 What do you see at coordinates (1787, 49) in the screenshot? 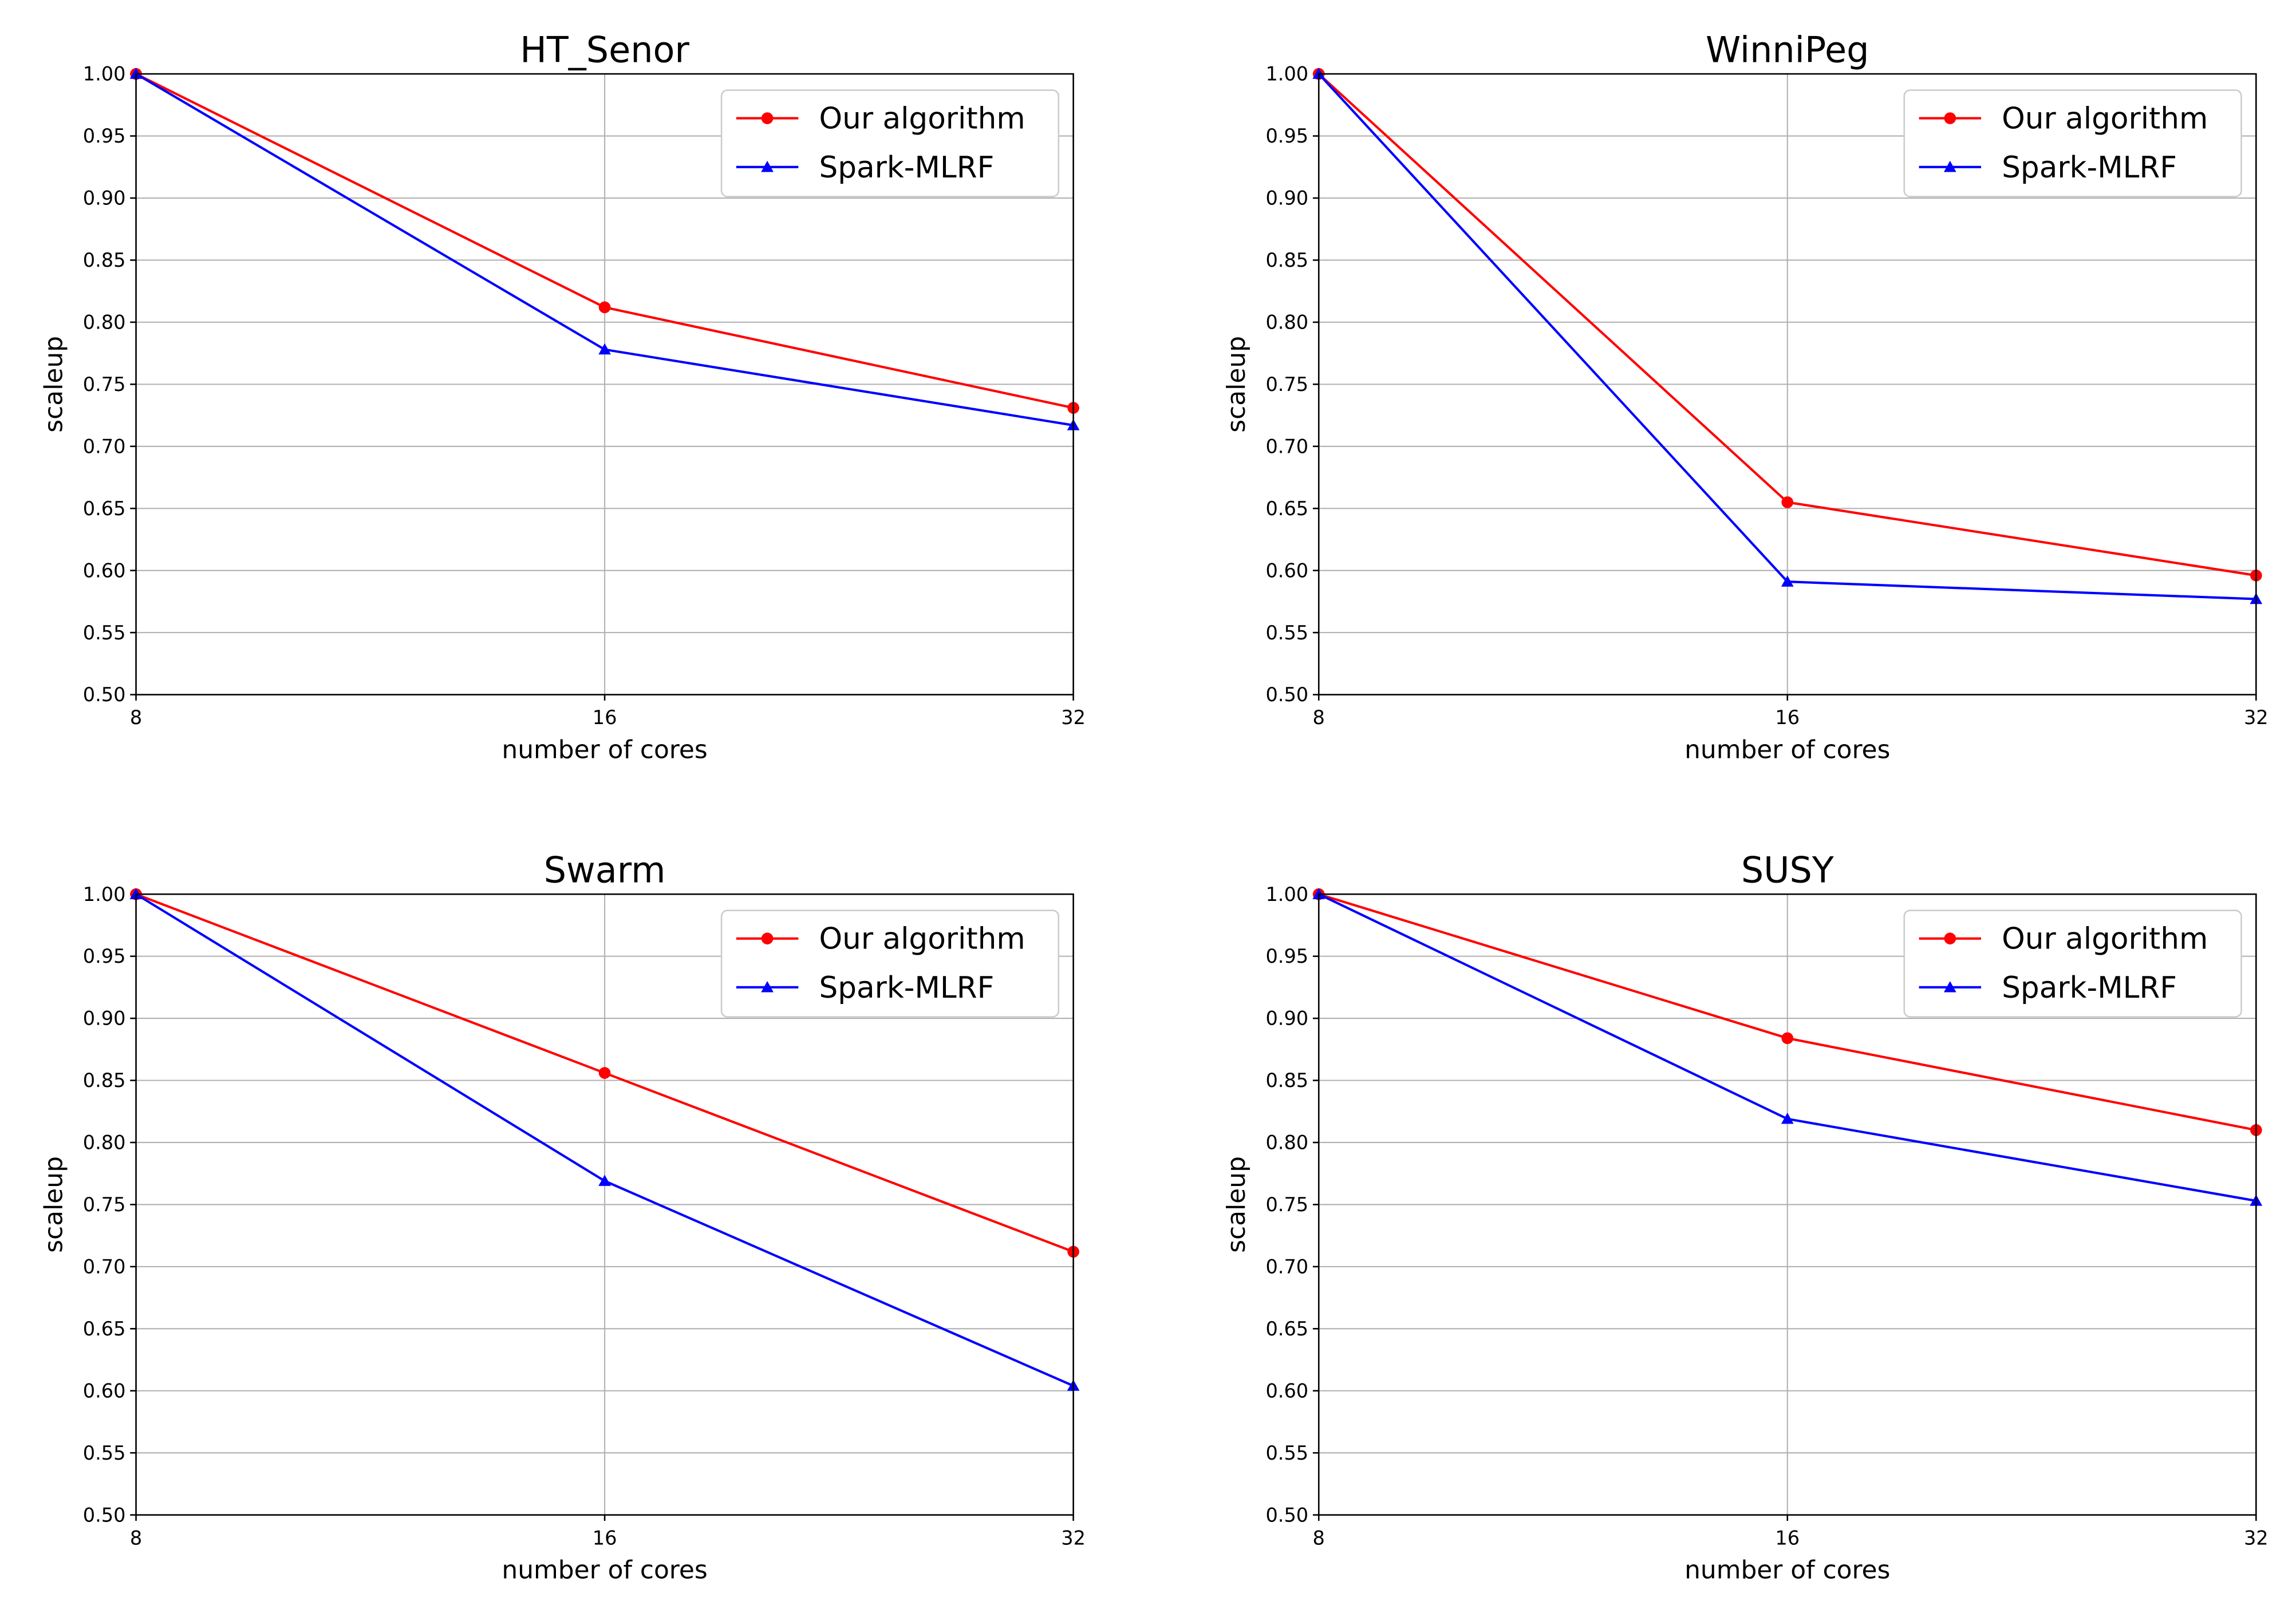
I see `chart-title: WinniPeg` at bounding box center [1787, 49].